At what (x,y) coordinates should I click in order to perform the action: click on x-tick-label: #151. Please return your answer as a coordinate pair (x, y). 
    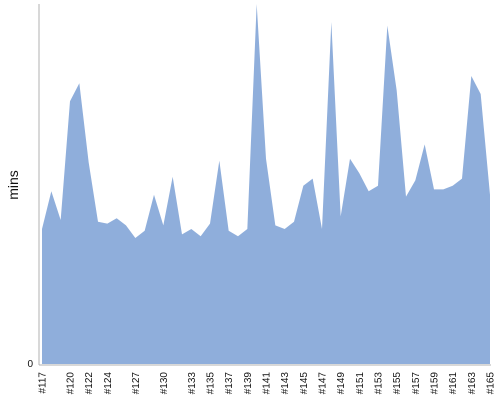
    Looking at the image, I should click on (360, 383).